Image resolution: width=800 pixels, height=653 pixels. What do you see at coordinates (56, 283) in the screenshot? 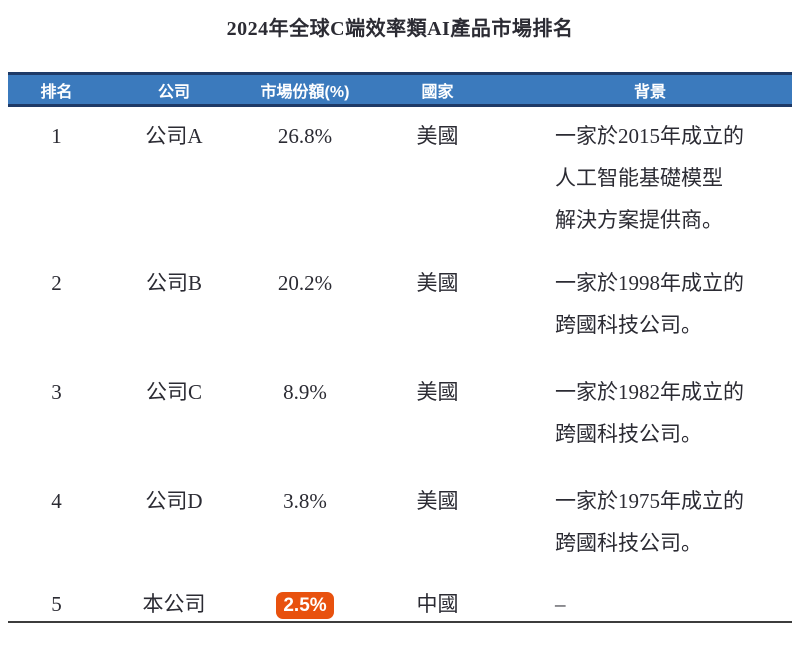
I see `rank-cell: 2` at bounding box center [56, 283].